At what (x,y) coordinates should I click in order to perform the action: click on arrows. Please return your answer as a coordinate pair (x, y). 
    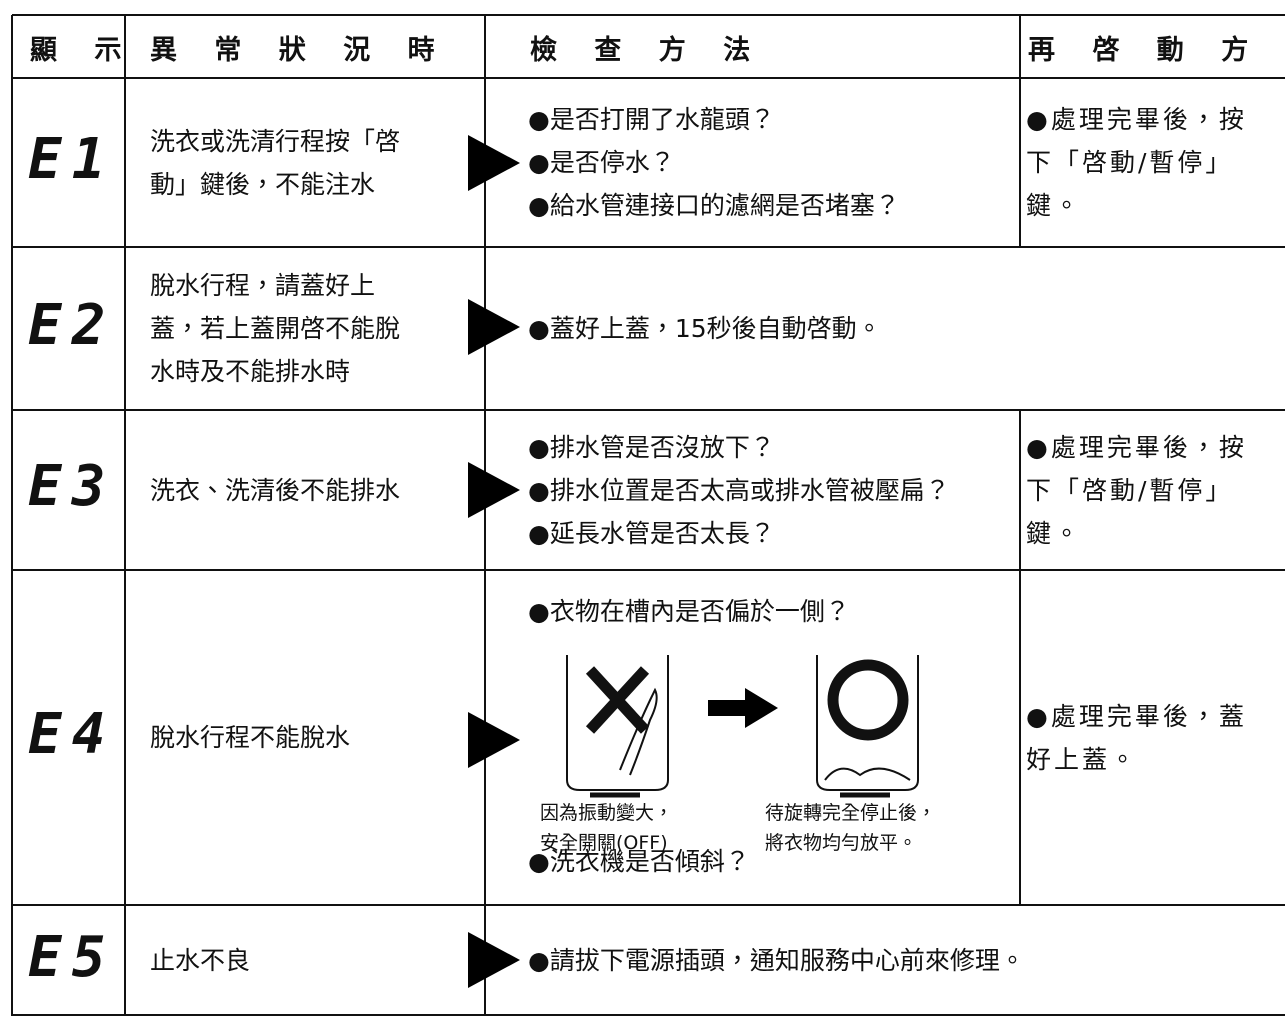
    Looking at the image, I should click on (494, 561).